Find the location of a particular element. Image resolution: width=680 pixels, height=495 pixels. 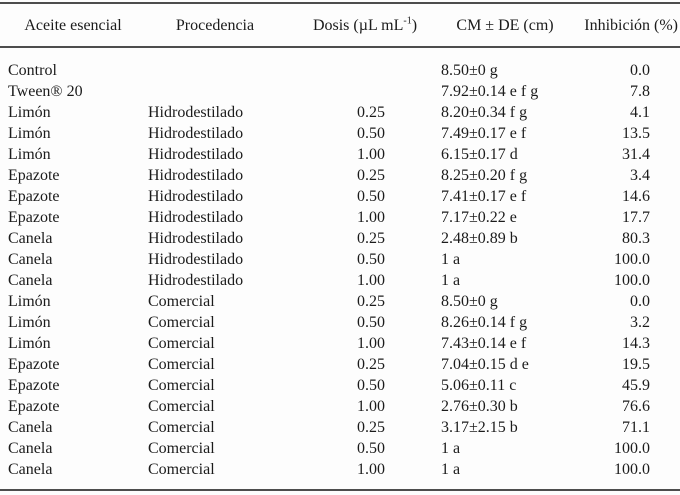

cell-inhibicion: 17.7 is located at coordinates (636, 217).